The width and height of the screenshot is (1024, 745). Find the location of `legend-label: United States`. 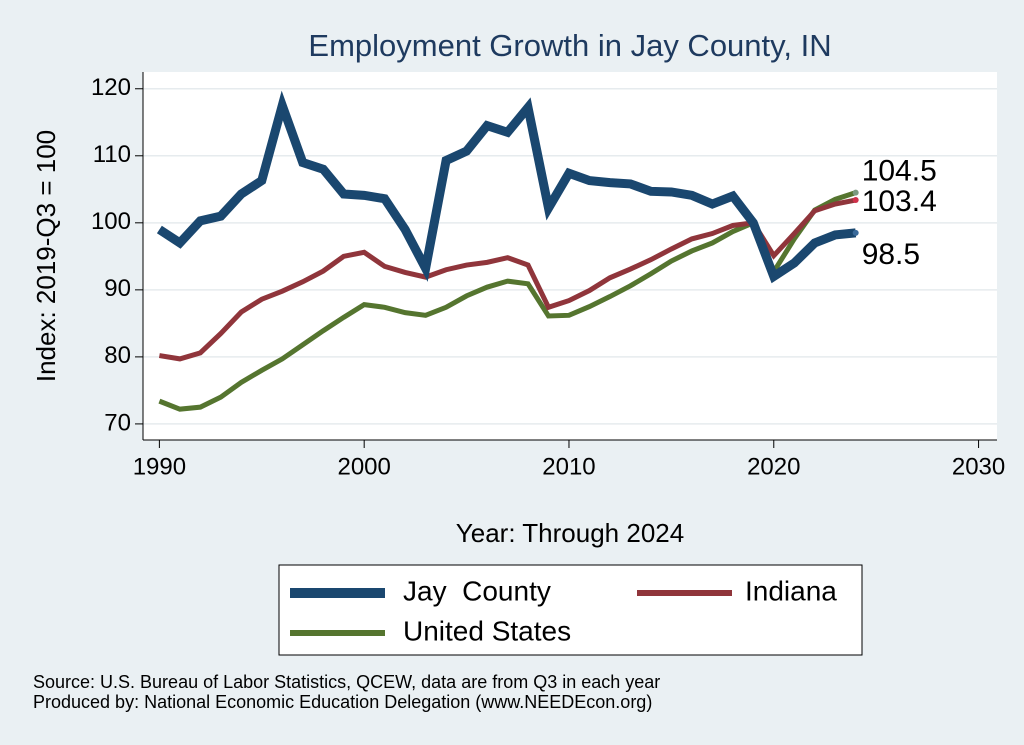

legend-label: United States is located at coordinates (487, 630).